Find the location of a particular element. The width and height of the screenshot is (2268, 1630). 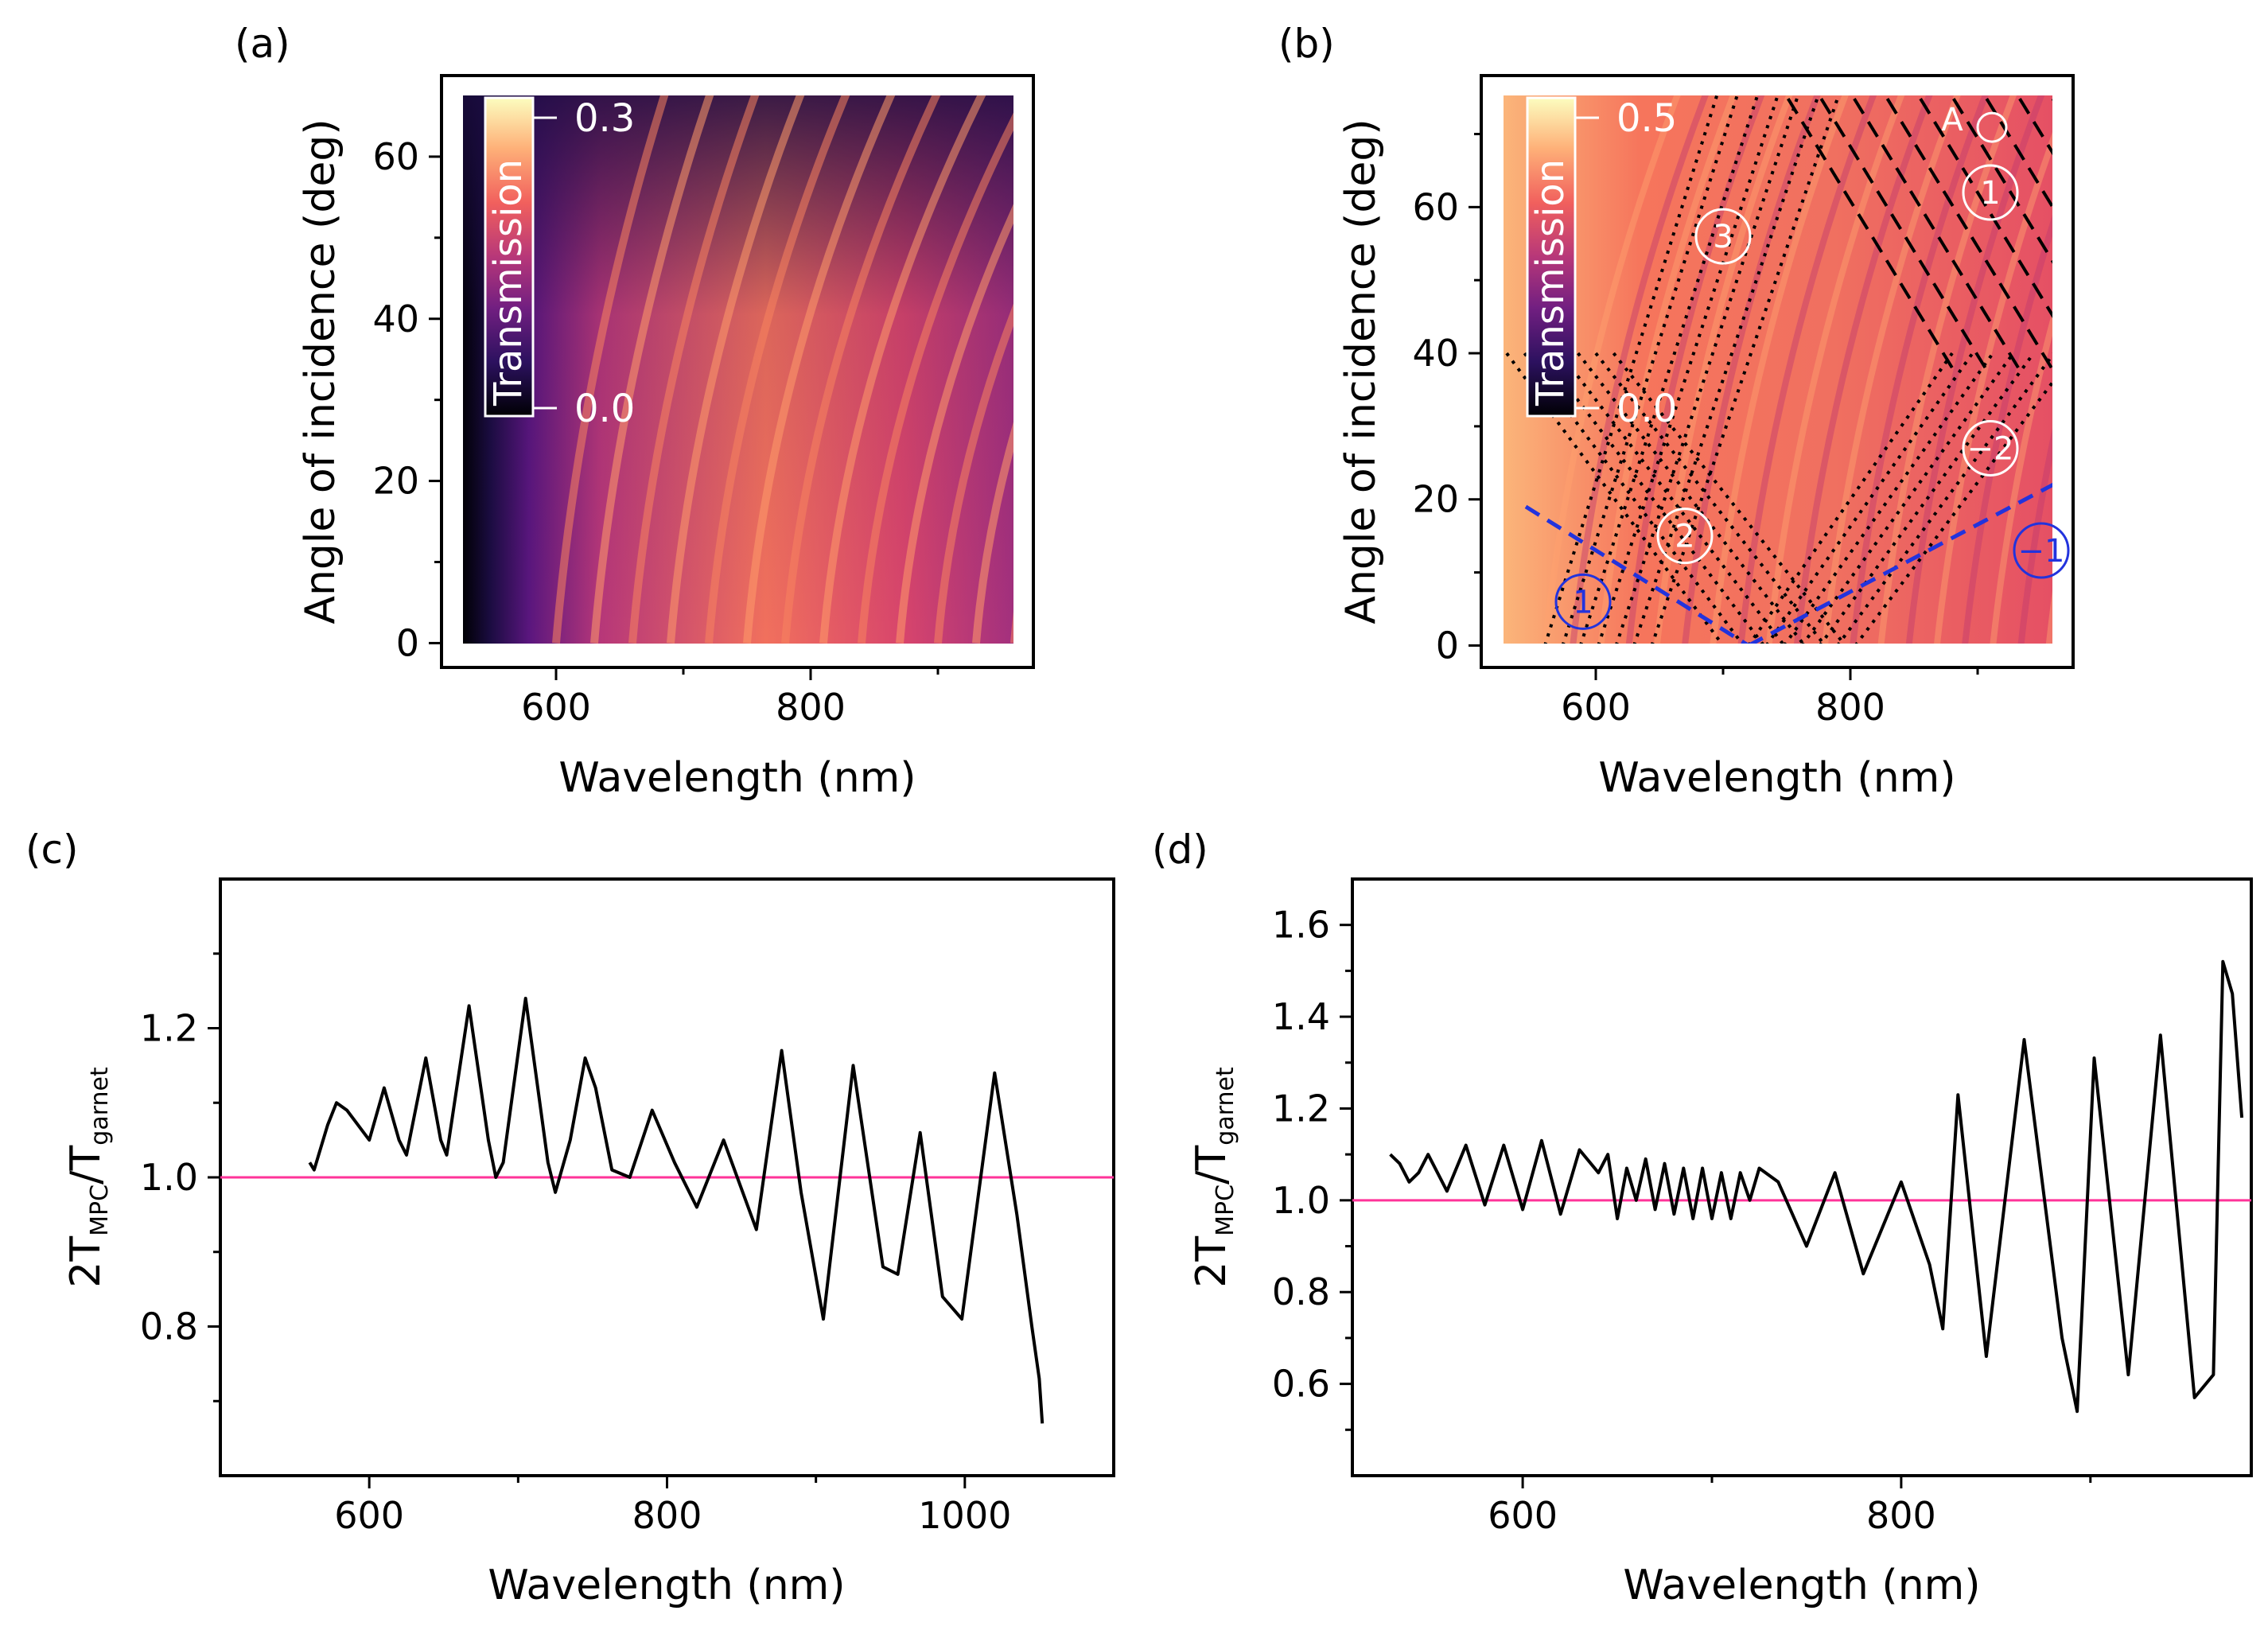

y-tick-label: 1.4 is located at coordinates (1301, 1017).